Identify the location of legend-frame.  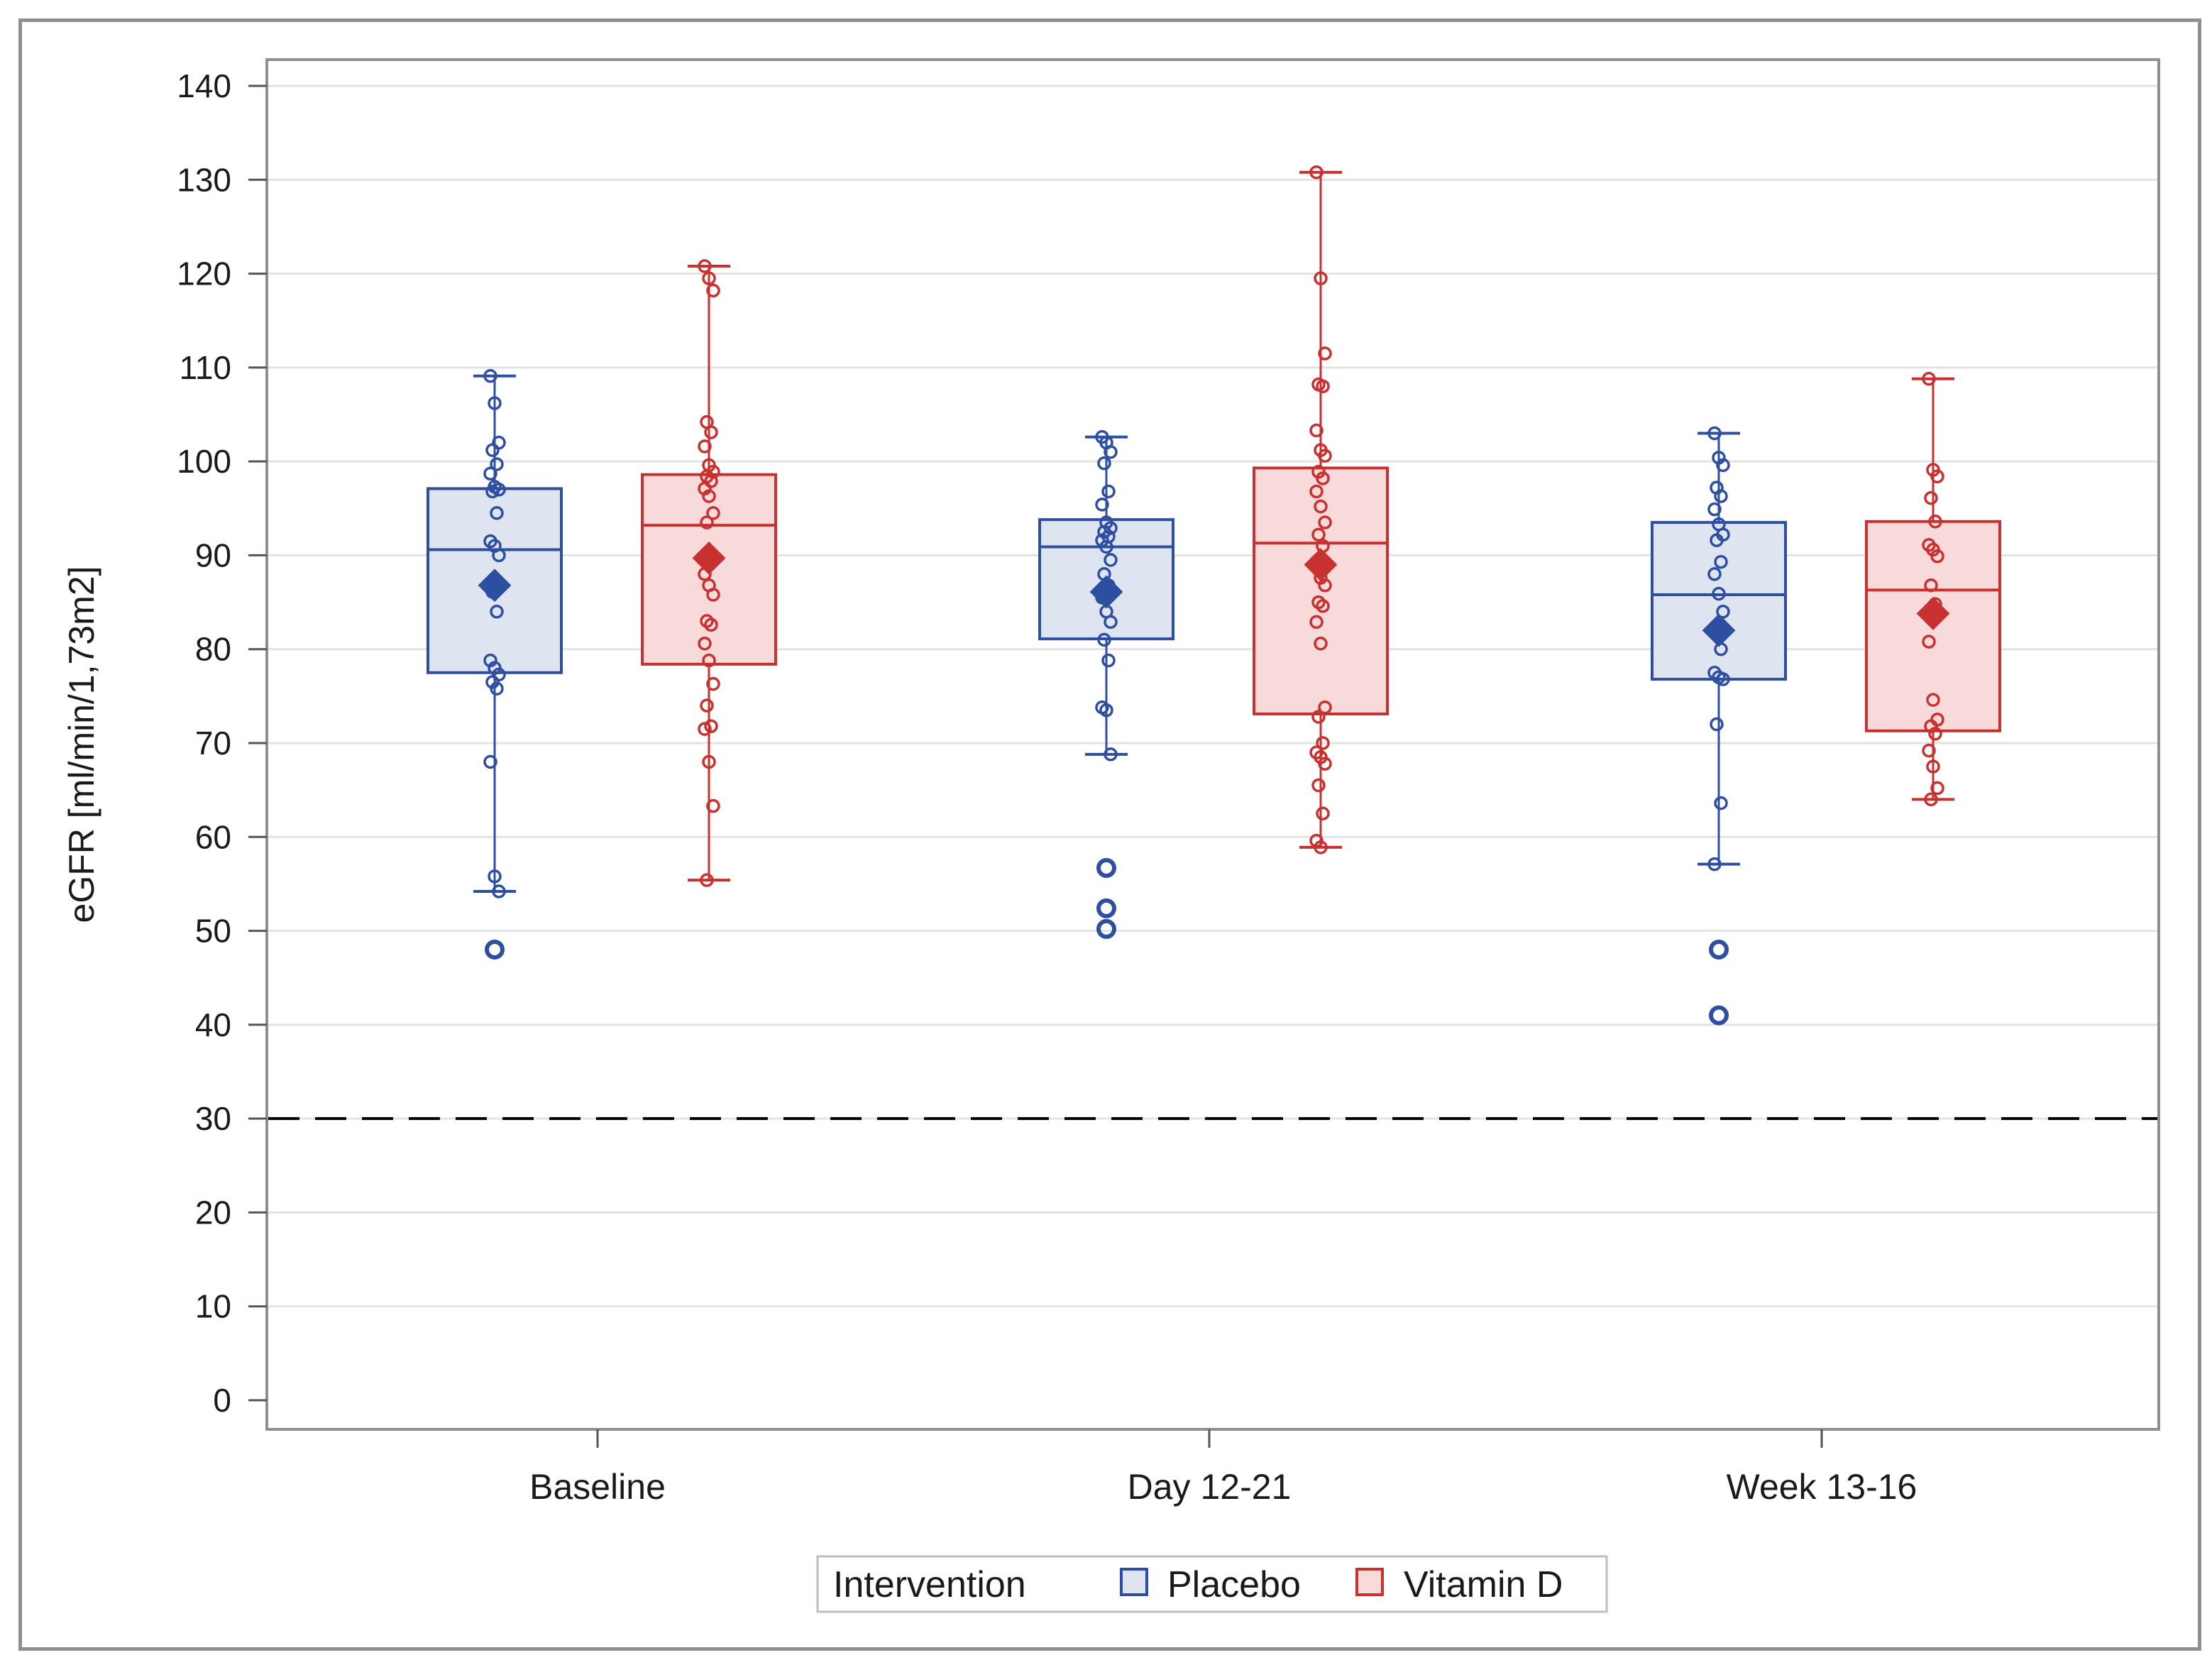
(1212, 1584).